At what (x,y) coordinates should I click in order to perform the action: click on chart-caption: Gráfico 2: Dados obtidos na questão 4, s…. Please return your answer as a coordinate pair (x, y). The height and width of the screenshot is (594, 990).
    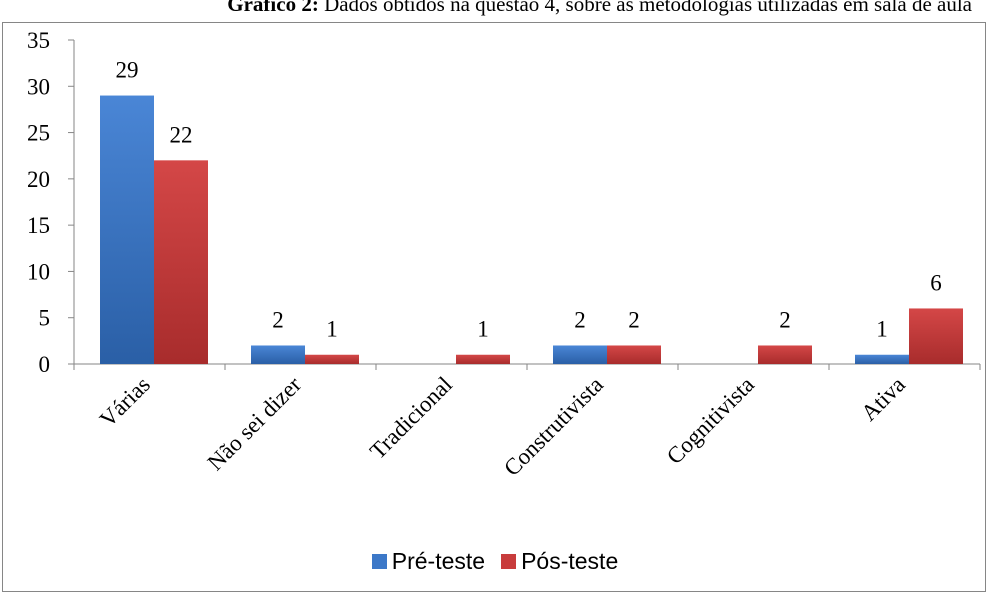
    Looking at the image, I should click on (495, 8).